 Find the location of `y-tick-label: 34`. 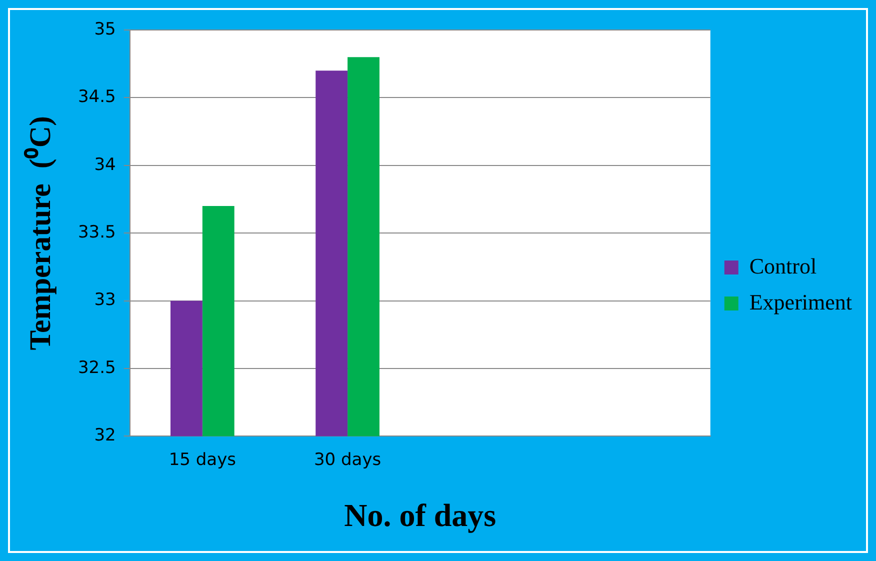

y-tick-label: 34 is located at coordinates (105, 164).